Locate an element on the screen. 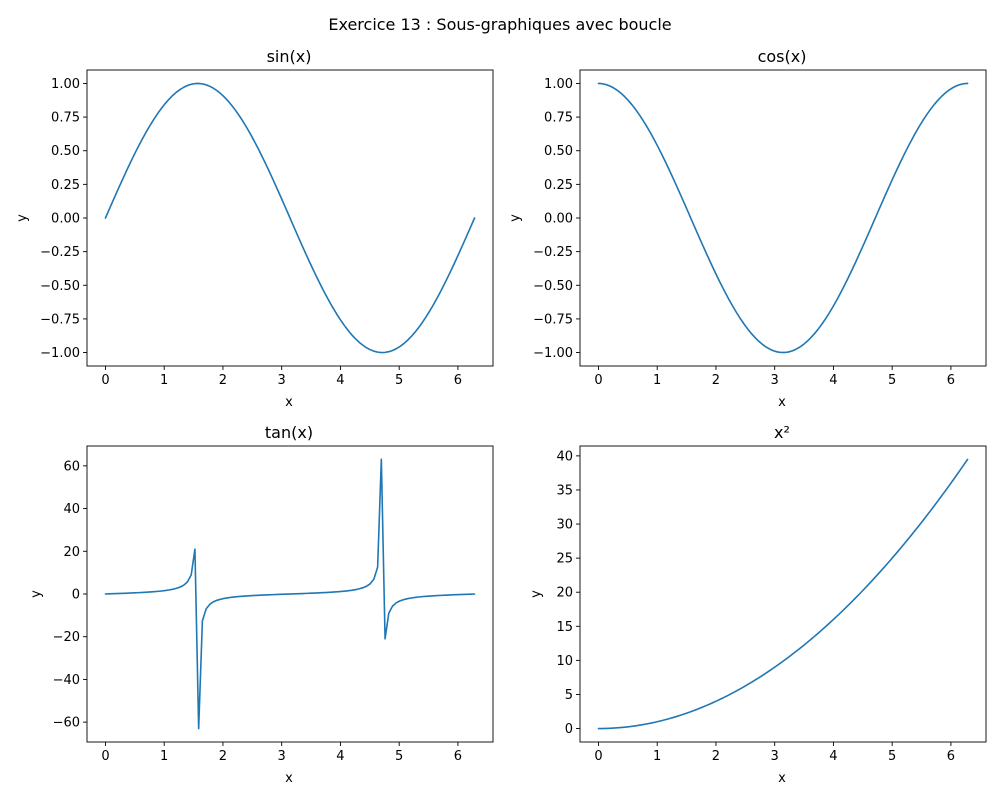  y-tick-label: 15 is located at coordinates (564, 627).